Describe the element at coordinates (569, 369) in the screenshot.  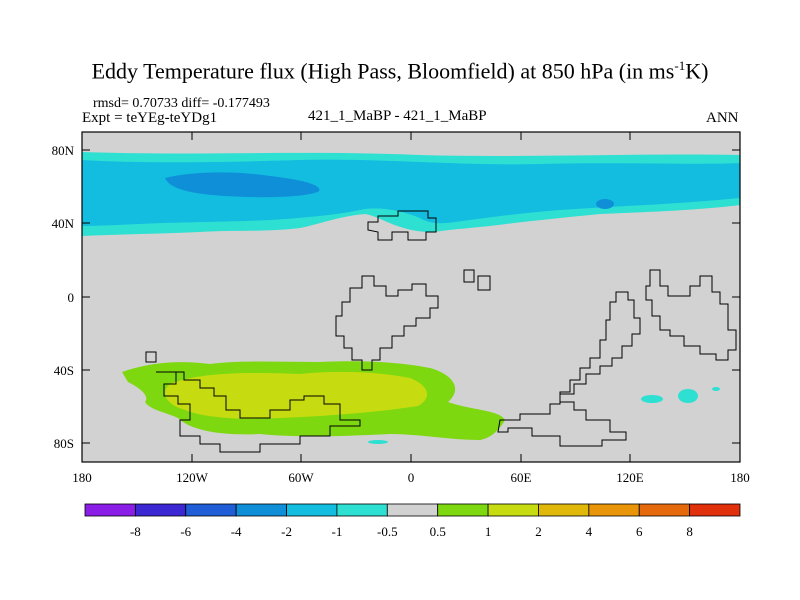
I see `landmass-outline-southeast` at that location.